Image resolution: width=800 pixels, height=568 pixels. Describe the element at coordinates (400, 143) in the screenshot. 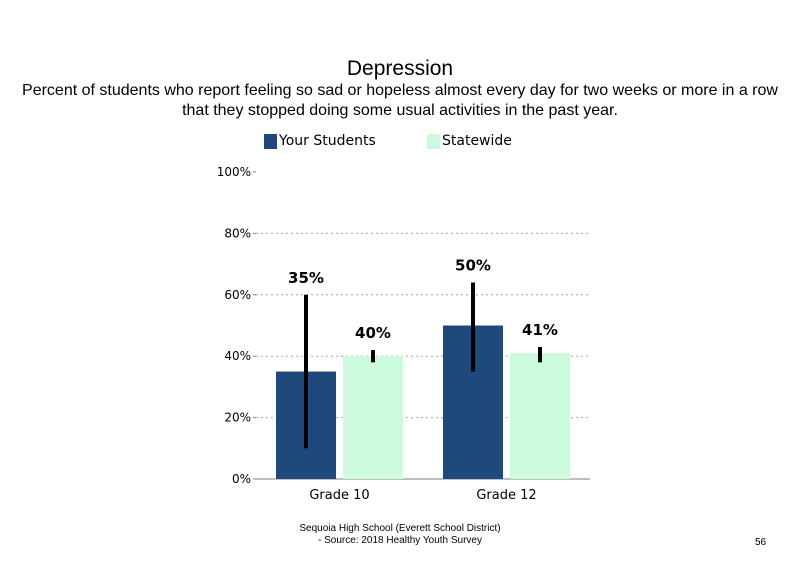

I see `legend: Your Students Statewide` at that location.